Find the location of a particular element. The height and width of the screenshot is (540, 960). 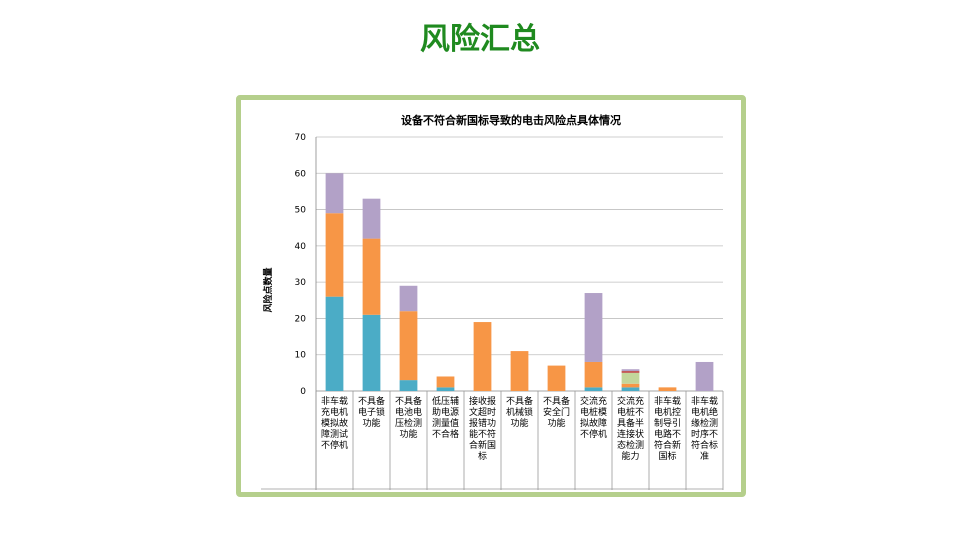

y-tick-label: 20 is located at coordinates (301, 319).